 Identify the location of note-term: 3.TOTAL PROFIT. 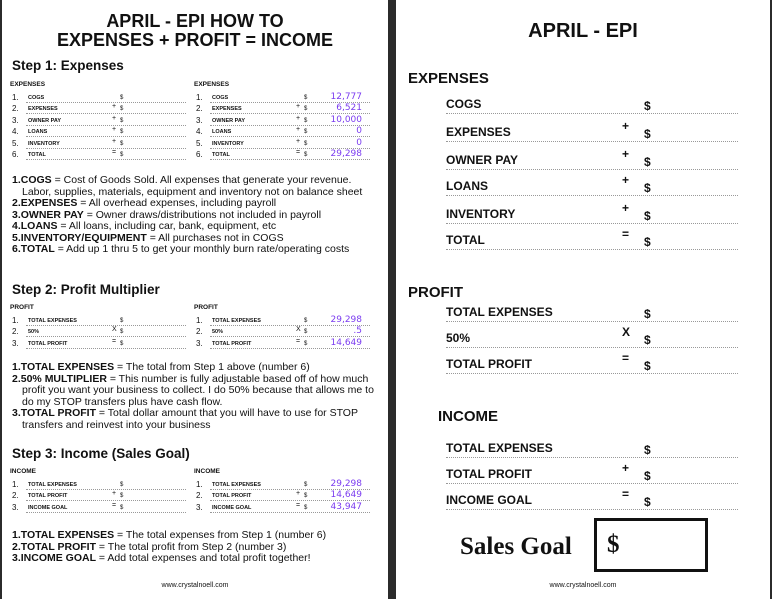
(54, 413).